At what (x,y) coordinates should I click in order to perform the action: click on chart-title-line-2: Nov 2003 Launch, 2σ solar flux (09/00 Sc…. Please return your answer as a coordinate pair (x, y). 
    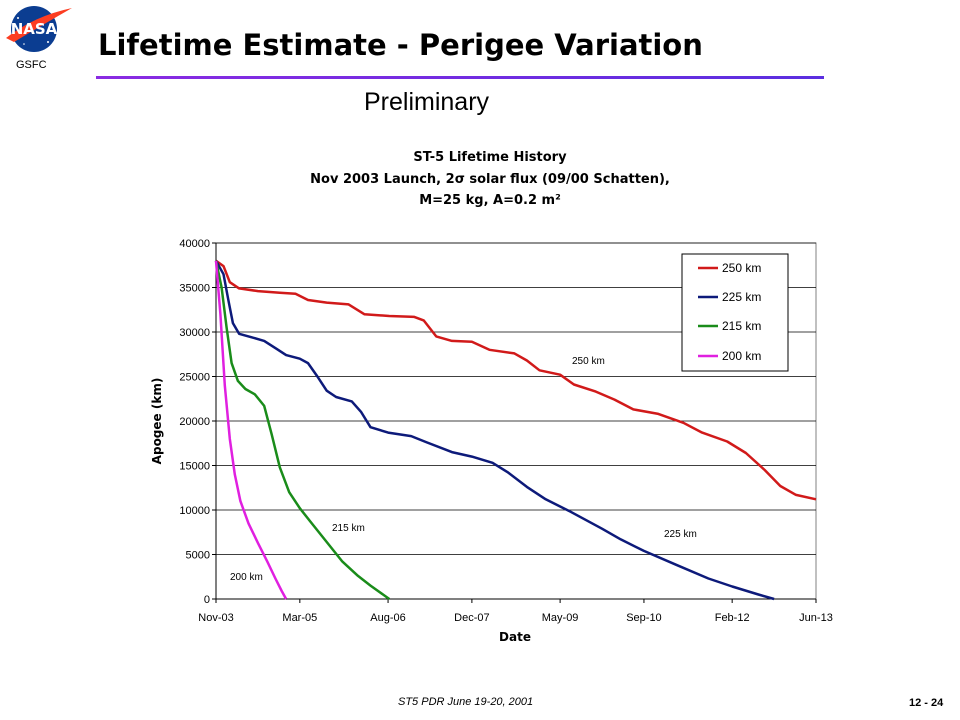
    Looking at the image, I should click on (490, 179).